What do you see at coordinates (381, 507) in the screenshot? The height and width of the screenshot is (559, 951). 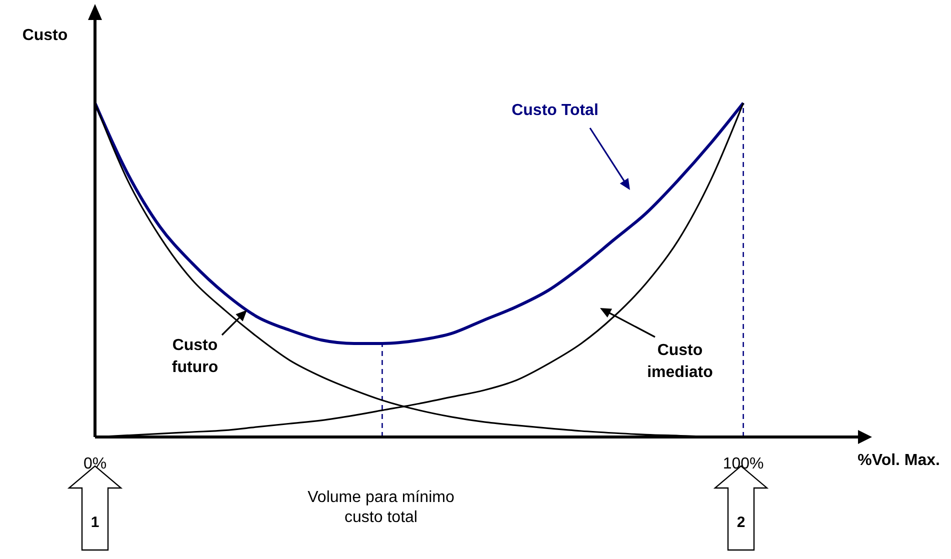 I see `text: Volume para mínimo custo total` at bounding box center [381, 507].